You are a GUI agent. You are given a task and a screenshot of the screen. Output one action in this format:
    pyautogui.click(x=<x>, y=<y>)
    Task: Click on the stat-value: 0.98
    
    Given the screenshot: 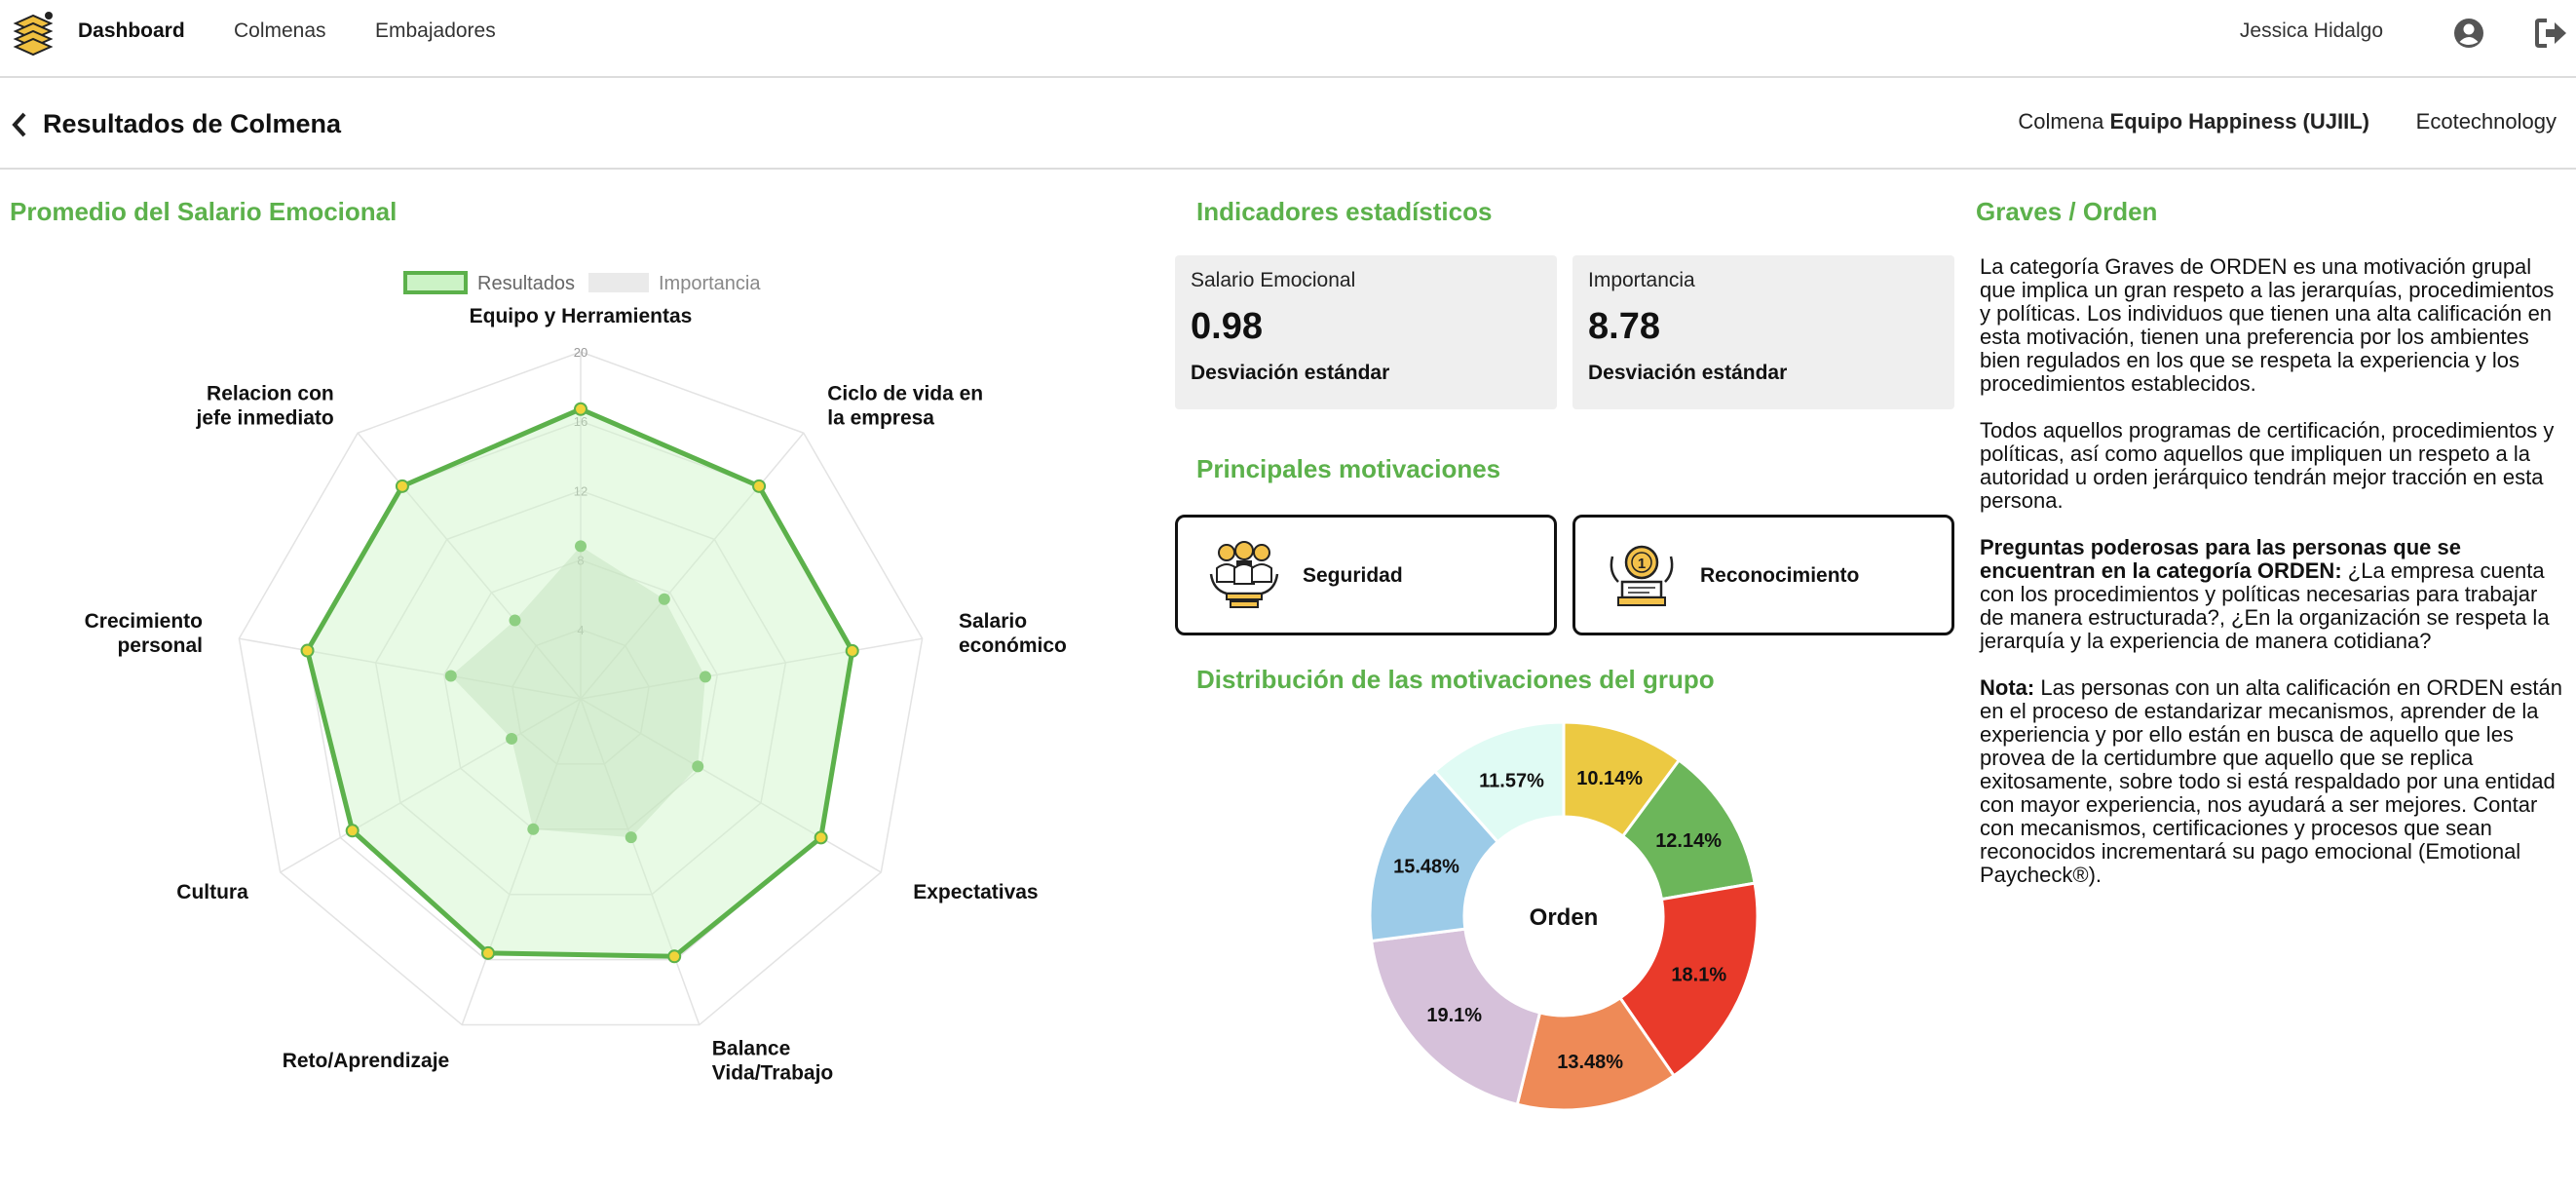 What is the action you would take?
    pyautogui.click(x=1227, y=326)
    